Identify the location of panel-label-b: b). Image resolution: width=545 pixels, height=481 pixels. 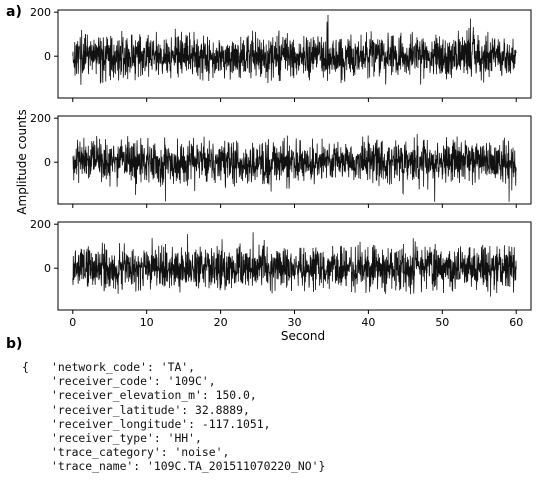
(14, 344).